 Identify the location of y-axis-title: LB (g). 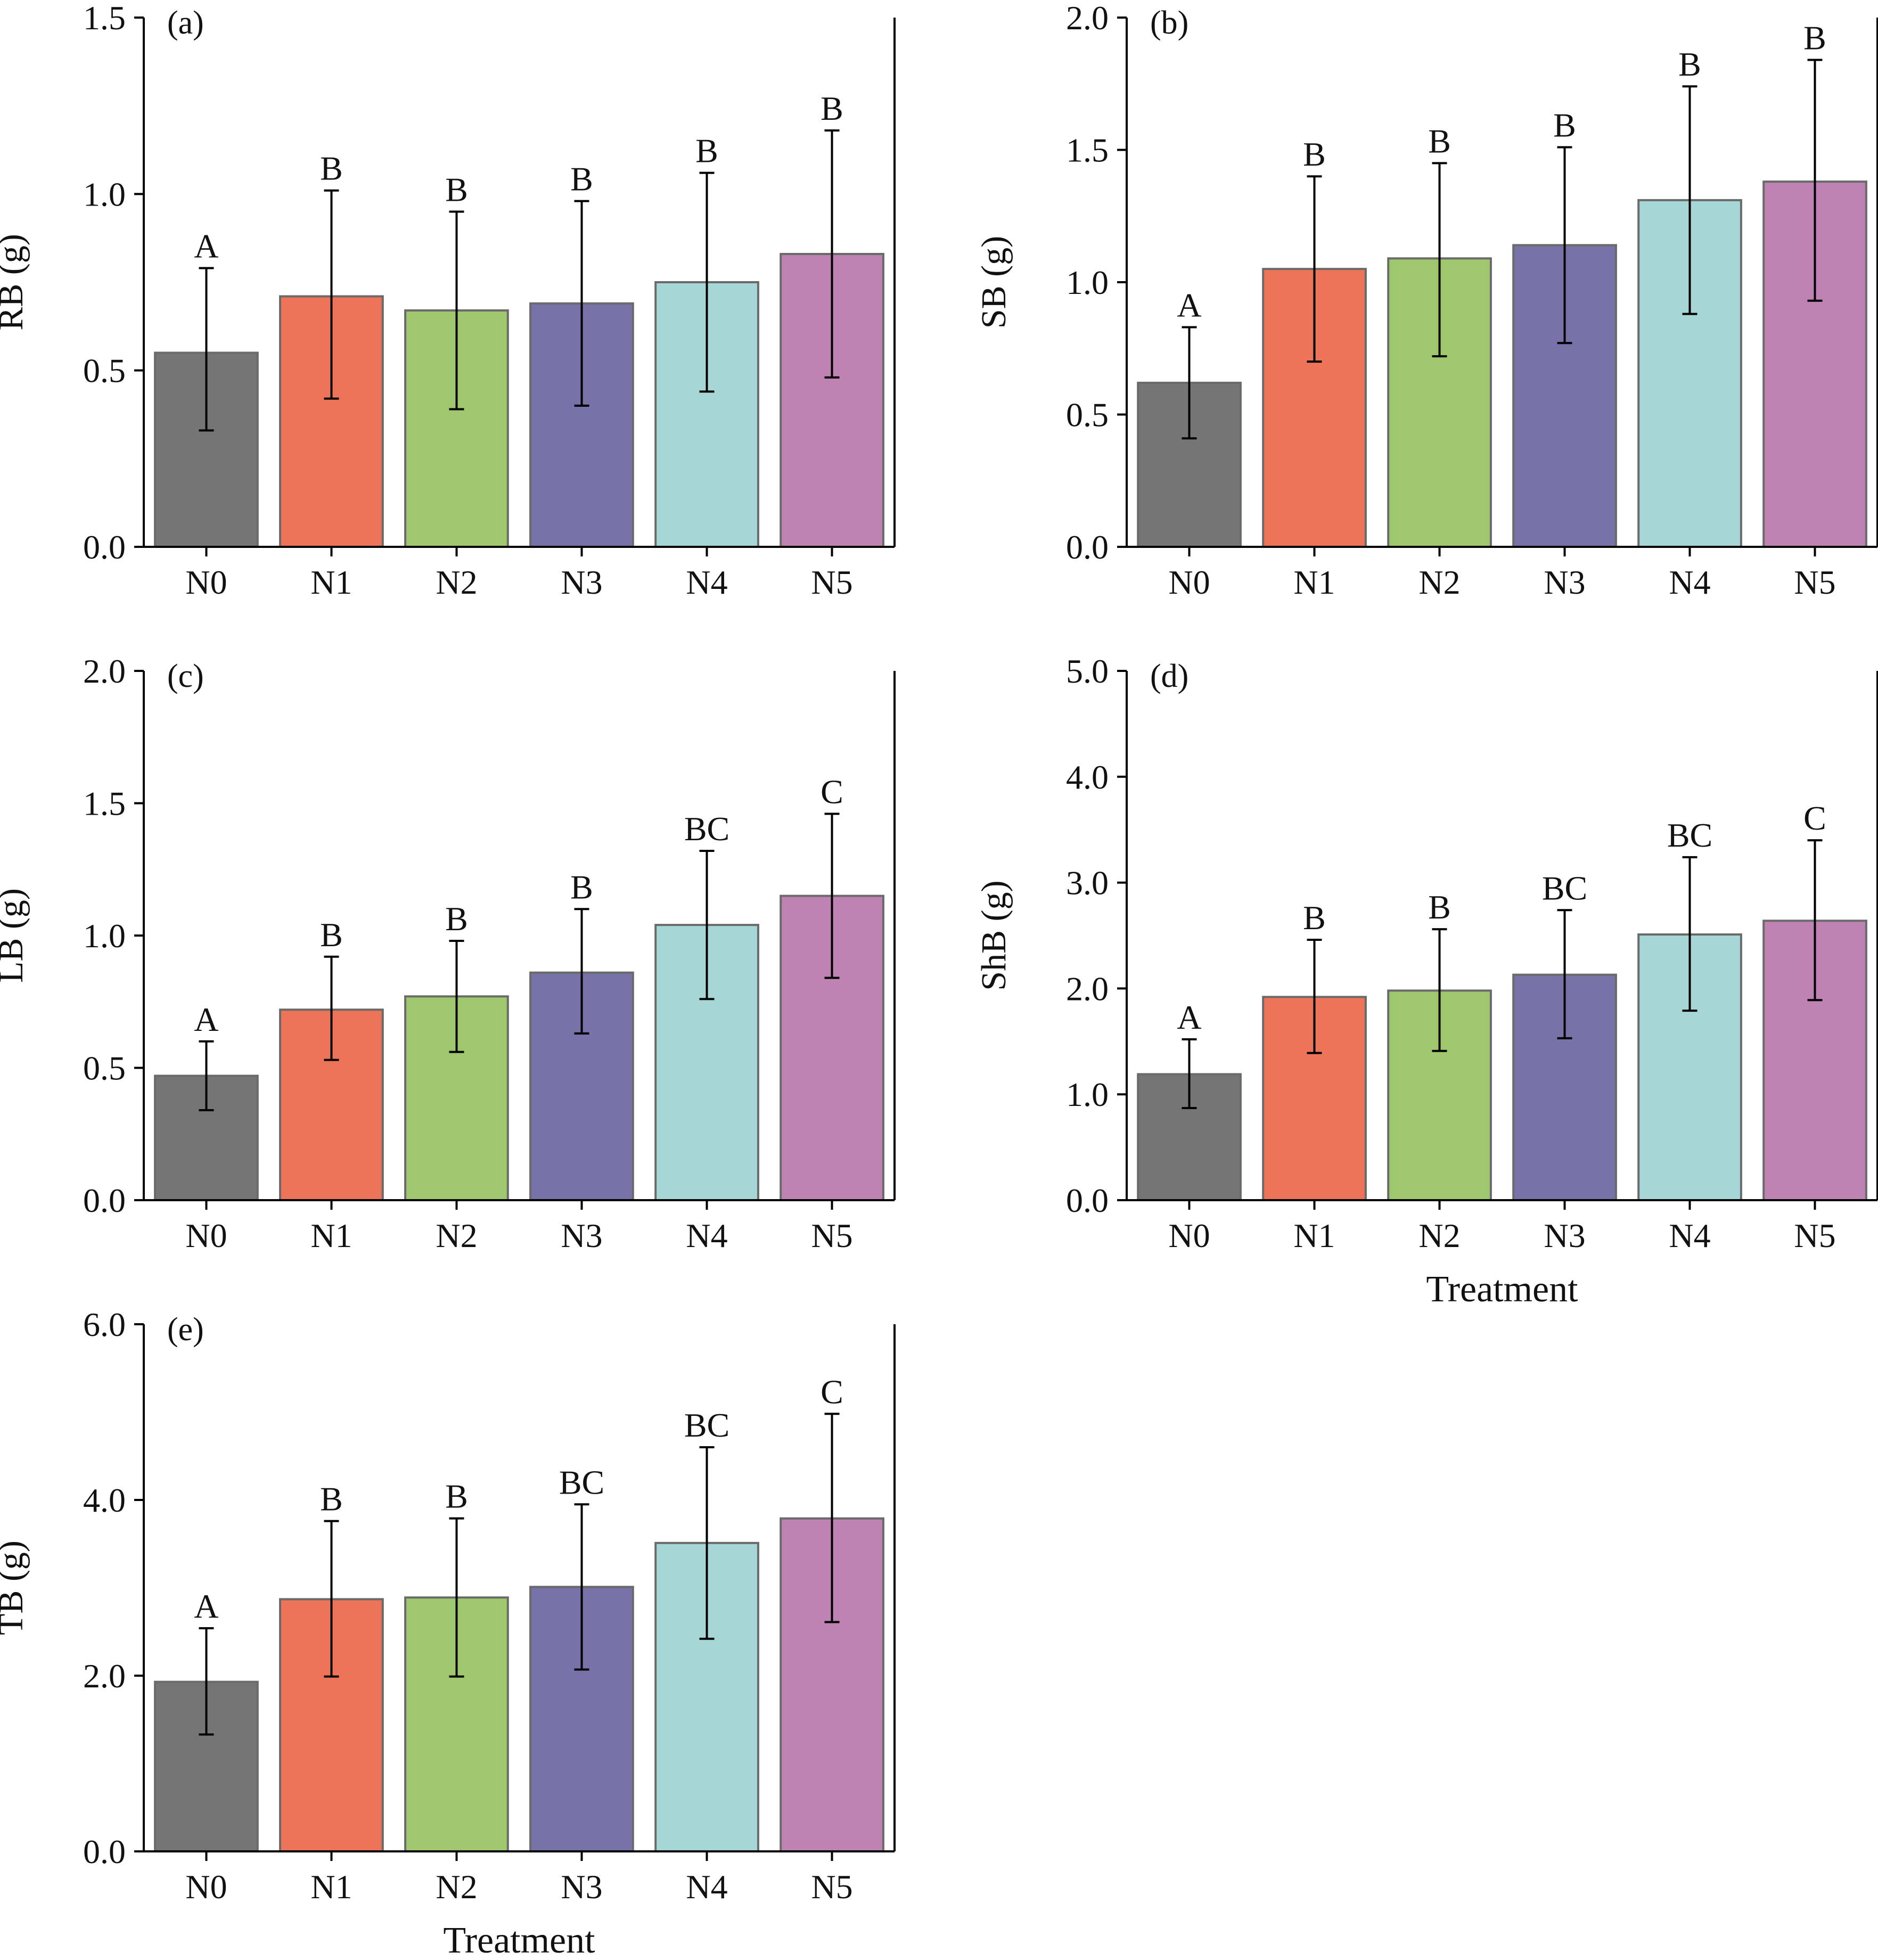
(15, 936).